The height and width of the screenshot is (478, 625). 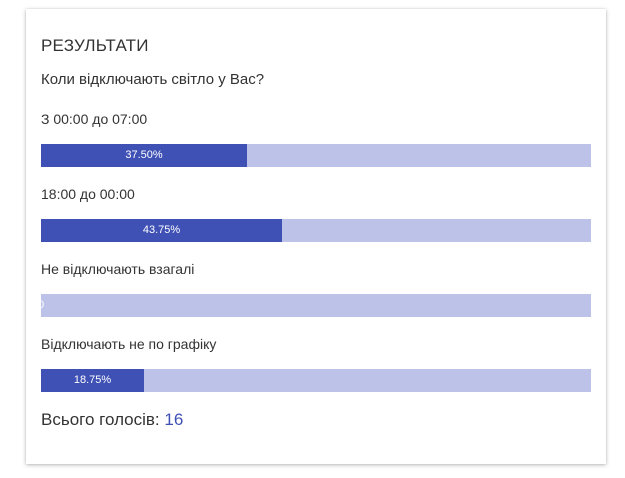 What do you see at coordinates (129, 344) in the screenshot?
I see `option-label-4: Відключають не по графіку` at bounding box center [129, 344].